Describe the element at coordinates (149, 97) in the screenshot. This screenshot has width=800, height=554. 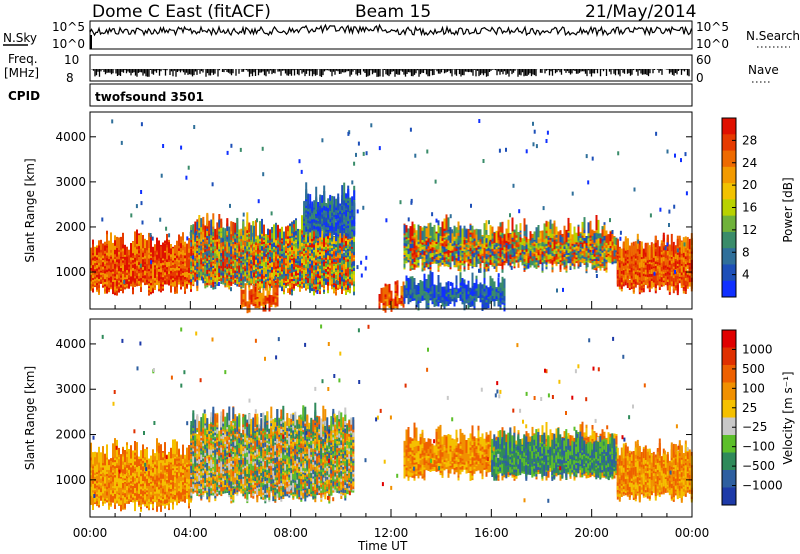
I see `cpid-value: twofsound 3501` at that location.